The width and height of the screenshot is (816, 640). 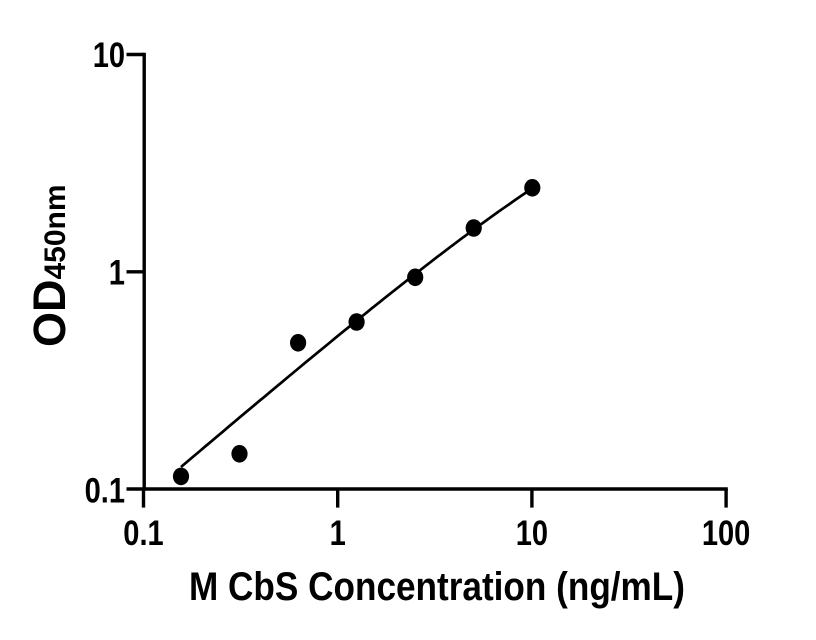 What do you see at coordinates (726, 533) in the screenshot?
I see `svg-text: 100` at bounding box center [726, 533].